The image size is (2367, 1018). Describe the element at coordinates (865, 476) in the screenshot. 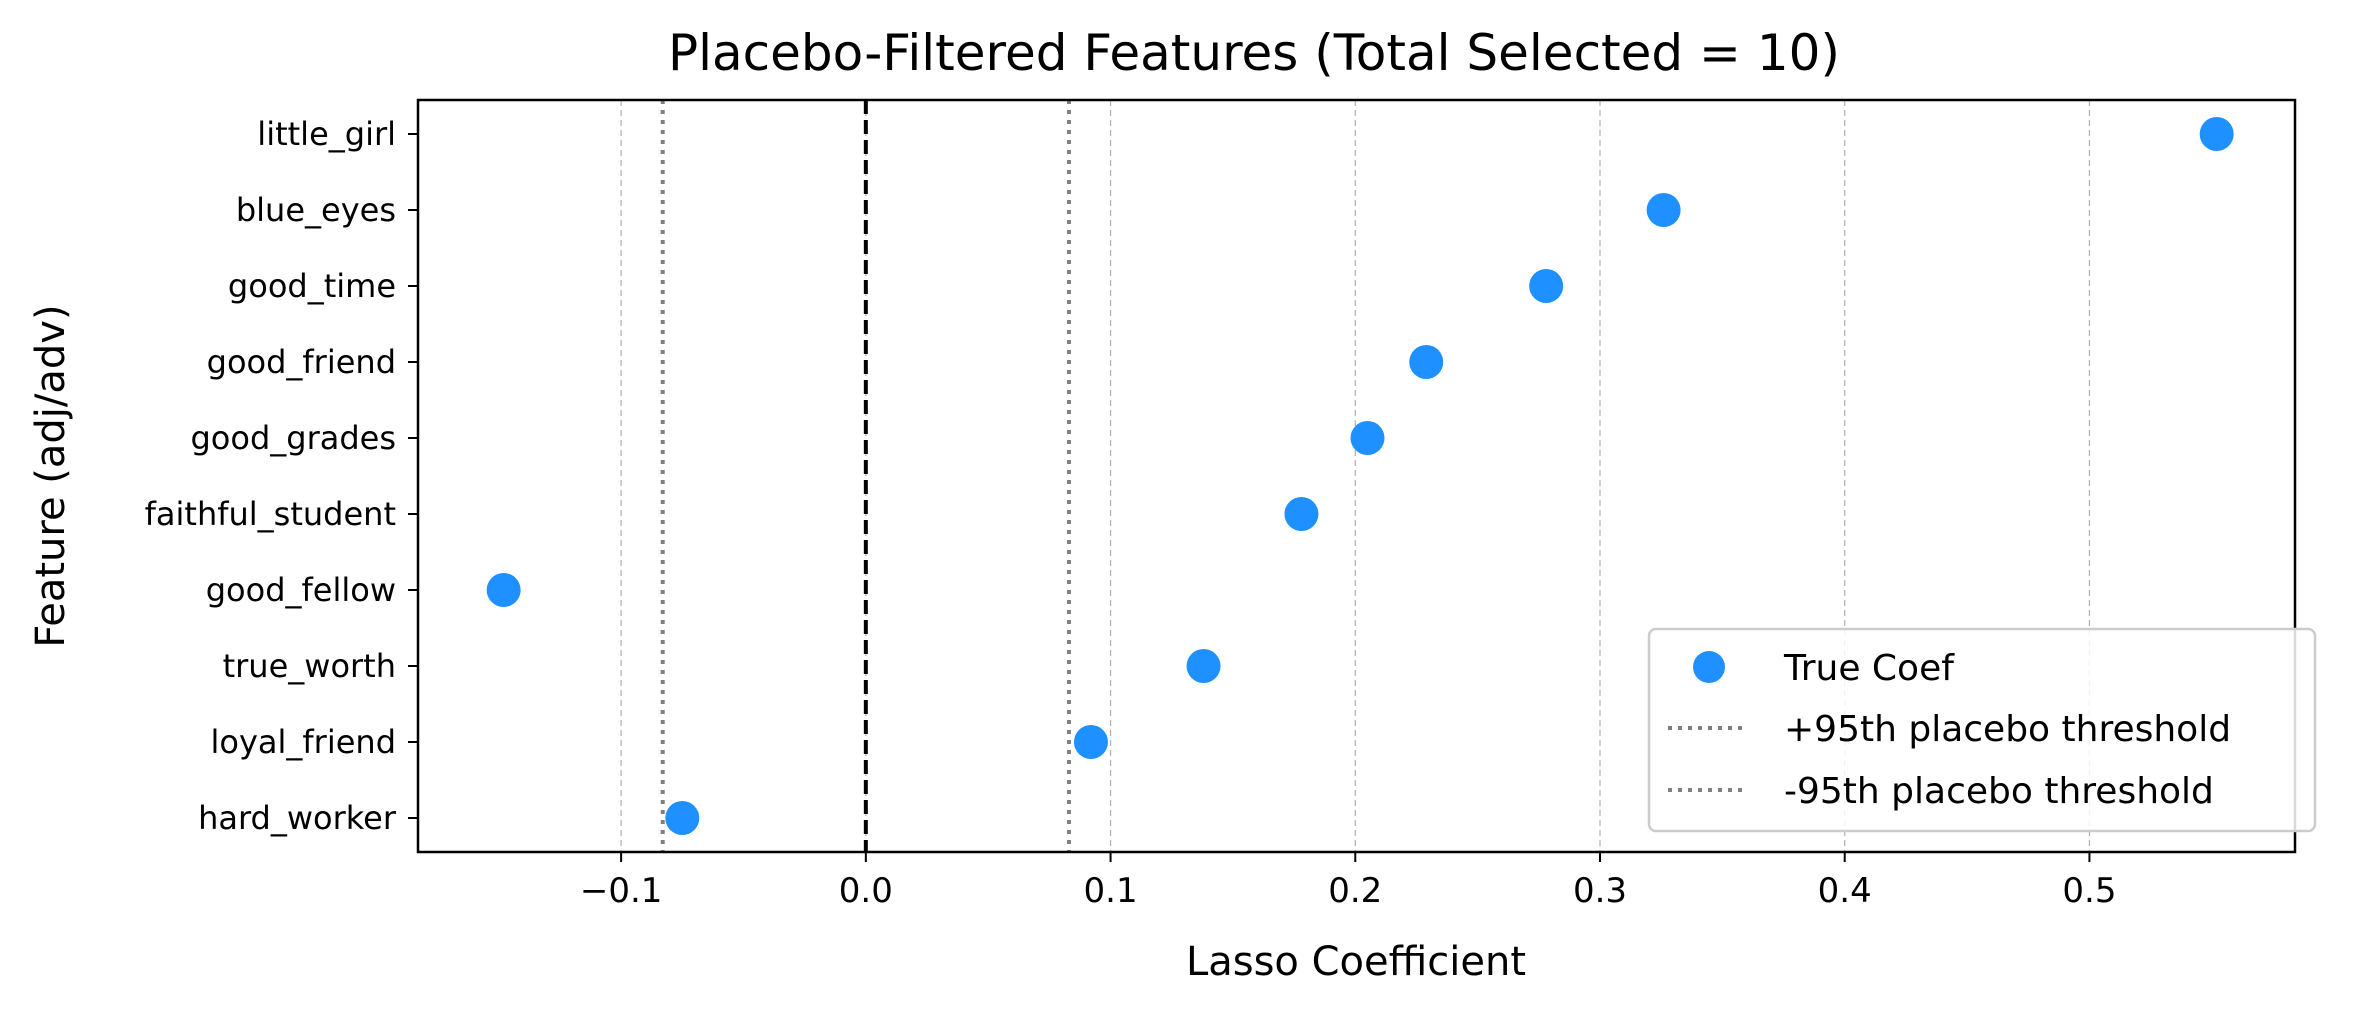

I see `reference-lines` at that location.